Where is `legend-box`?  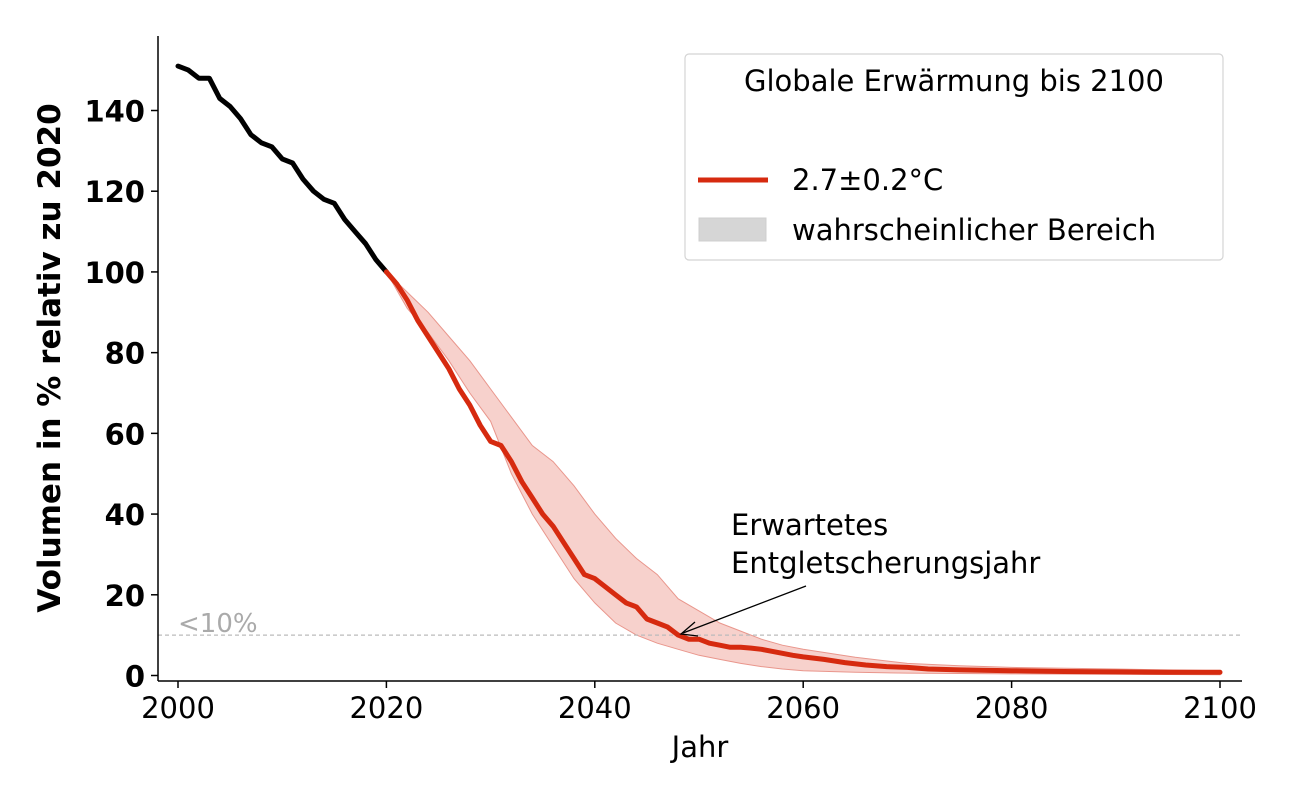 legend-box is located at coordinates (954, 157).